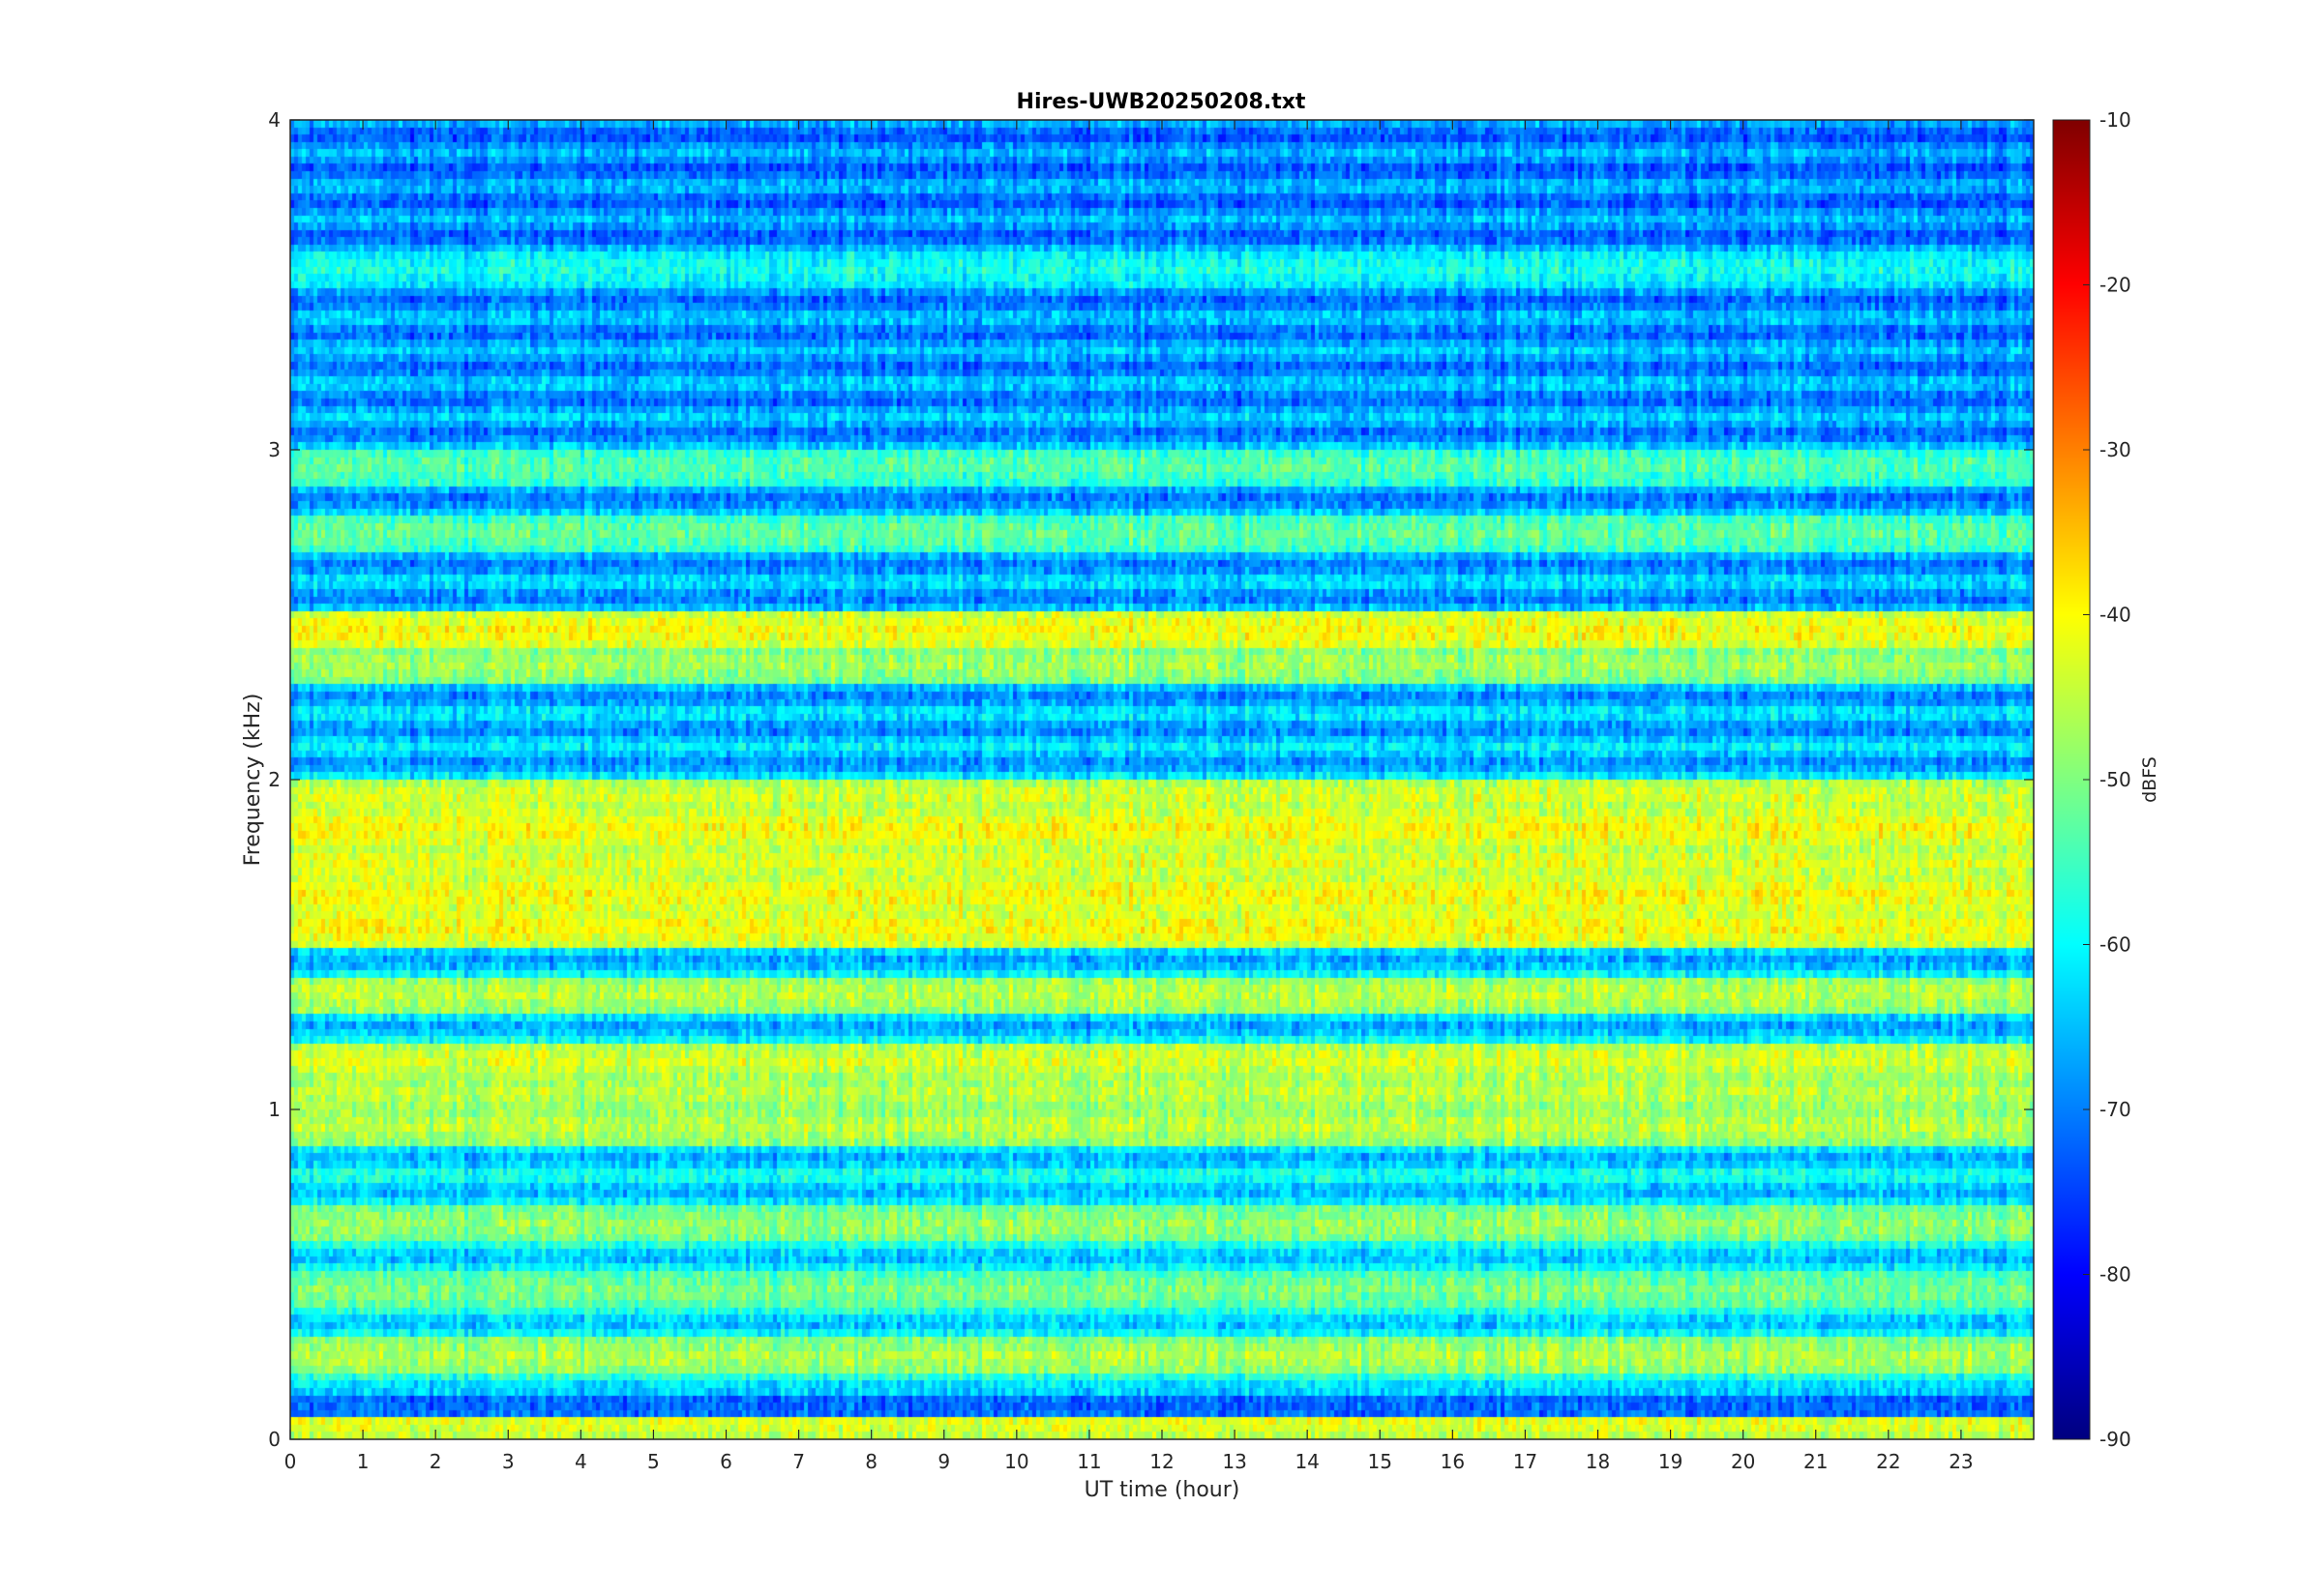 The width and height of the screenshot is (2322, 1596). What do you see at coordinates (2115, 779) in the screenshot?
I see `colorbar-tick-label: -50` at bounding box center [2115, 779].